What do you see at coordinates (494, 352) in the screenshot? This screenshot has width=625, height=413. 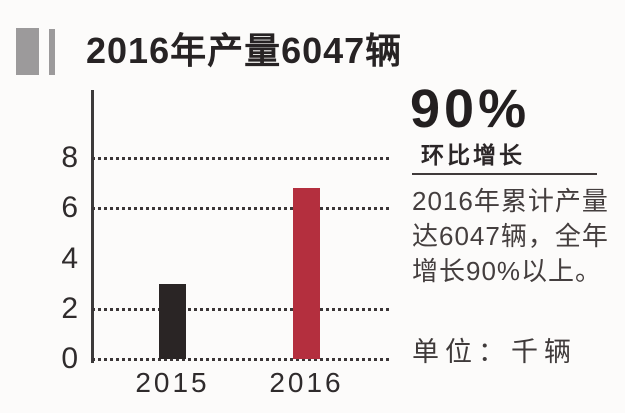 I see `unit-label: 单位：千辆` at bounding box center [494, 352].